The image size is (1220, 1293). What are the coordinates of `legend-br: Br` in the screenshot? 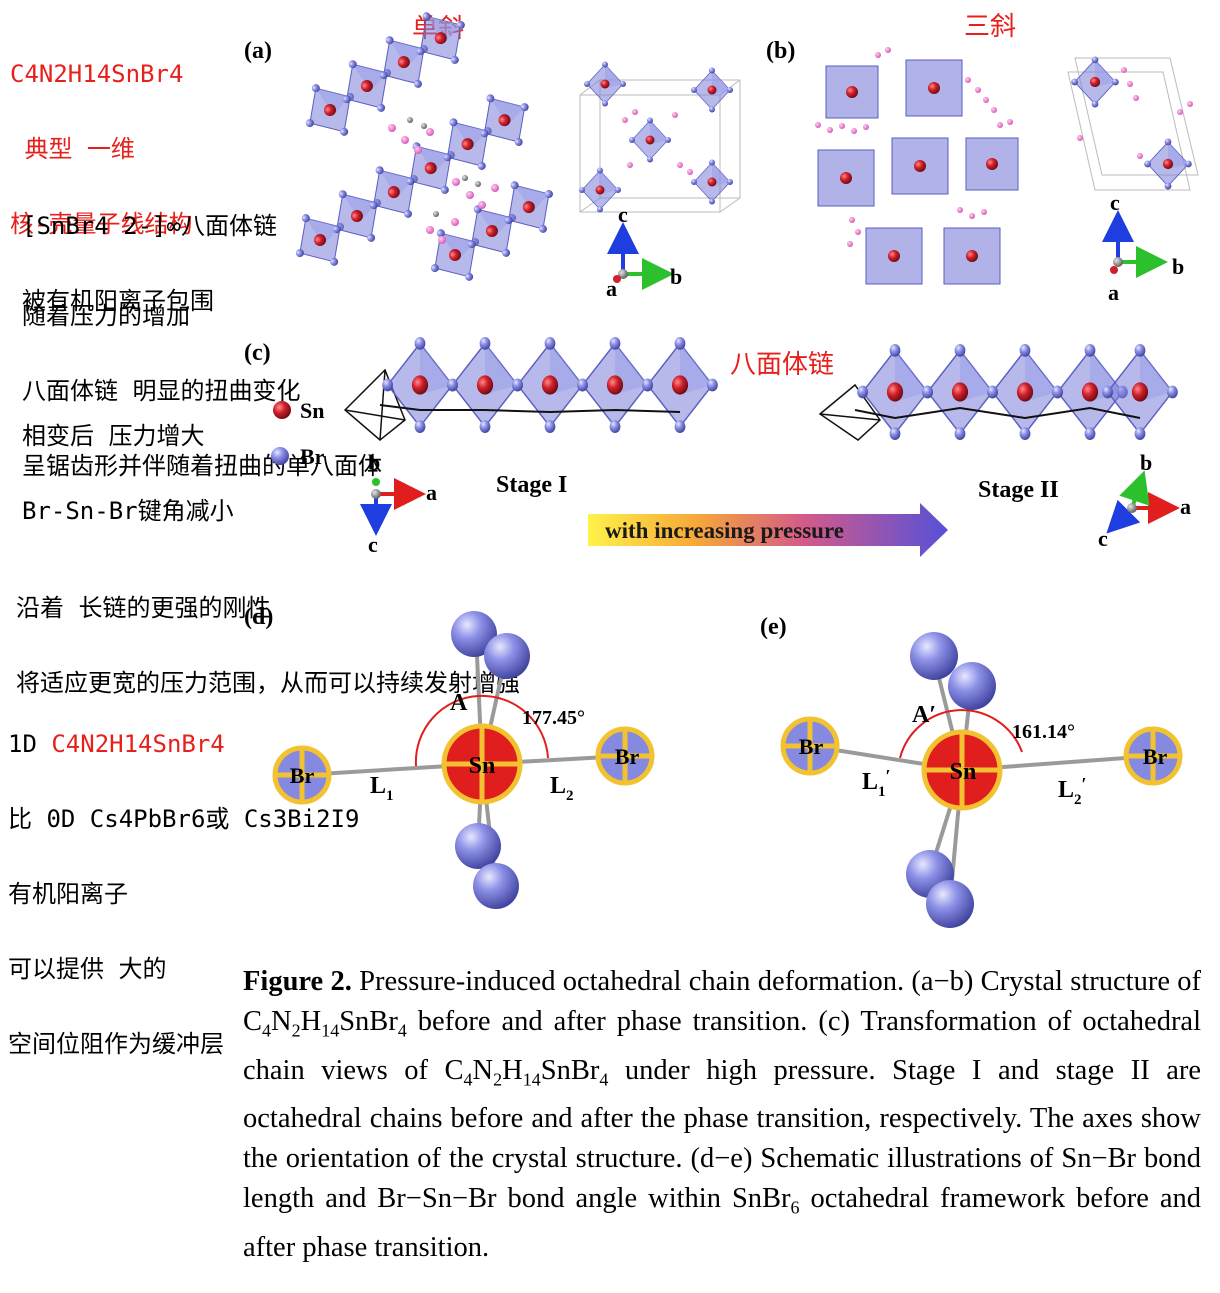 It's located at (312, 456).